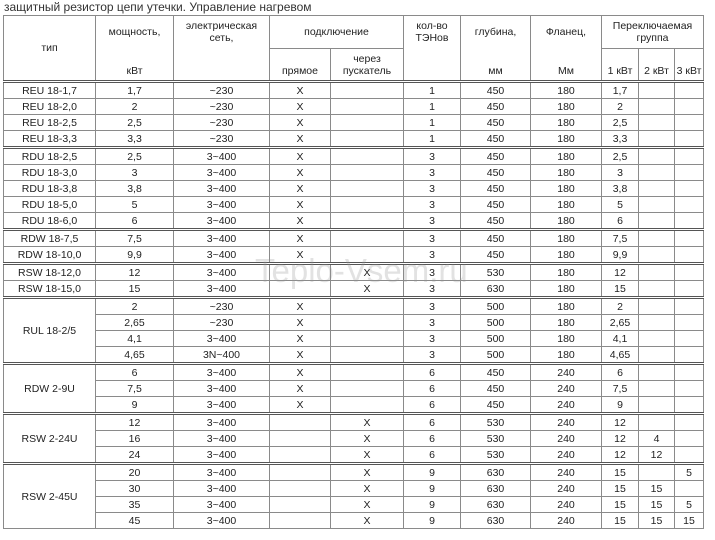 The width and height of the screenshot is (715, 540). Describe the element at coordinates (134, 488) in the screenshot. I see `table-cell: 30` at that location.